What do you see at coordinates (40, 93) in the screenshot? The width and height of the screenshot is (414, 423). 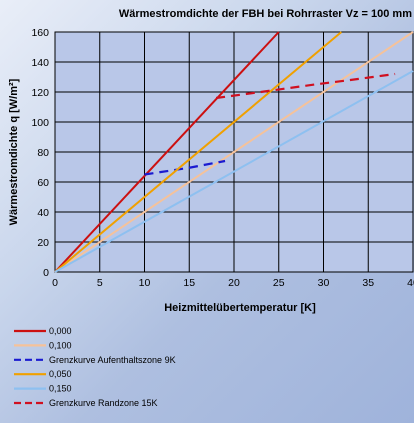 I see `y-tick-label: 120` at bounding box center [40, 93].